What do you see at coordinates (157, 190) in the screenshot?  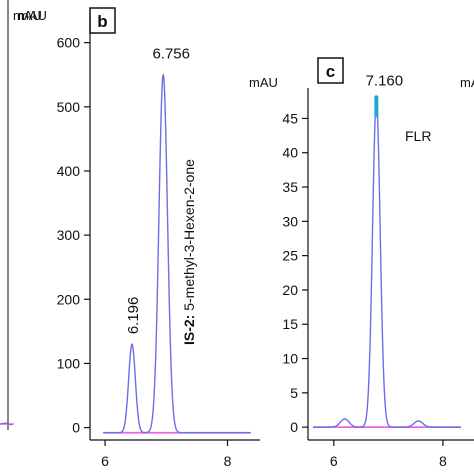 I see `panel-b-peak-labels: 6.196 6.756` at bounding box center [157, 190].